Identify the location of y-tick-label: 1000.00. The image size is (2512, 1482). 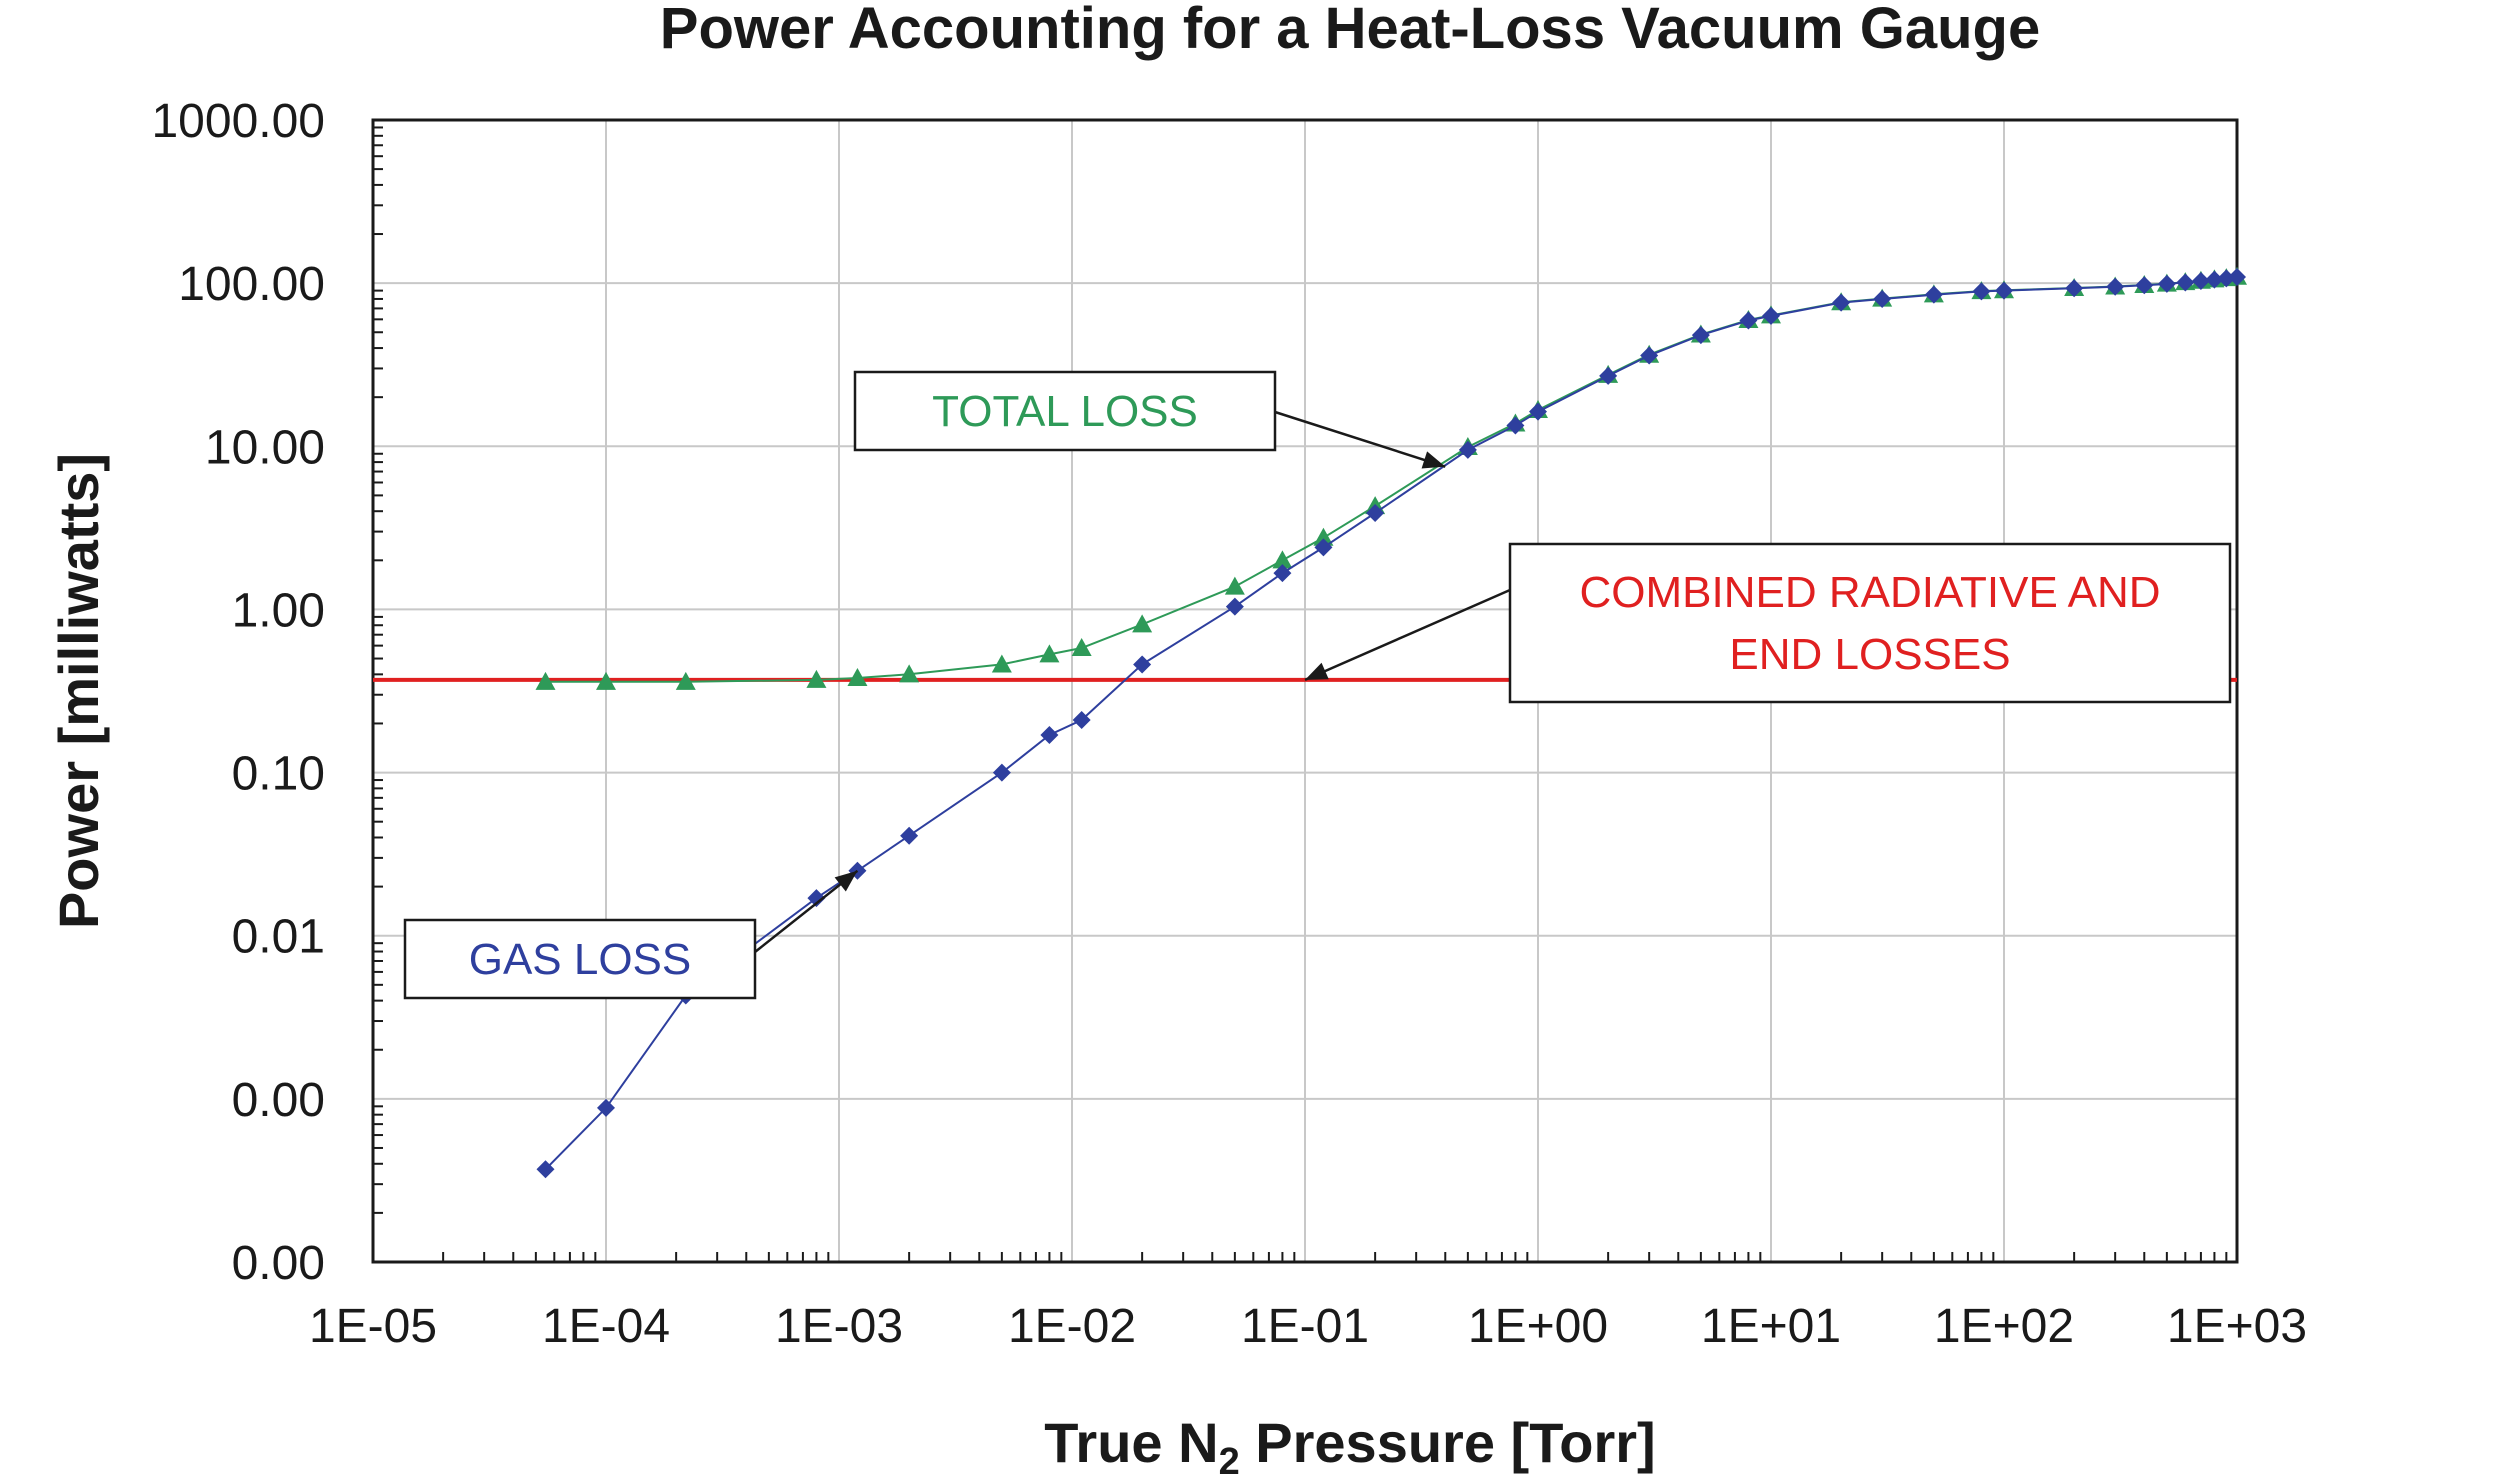
(238, 121).